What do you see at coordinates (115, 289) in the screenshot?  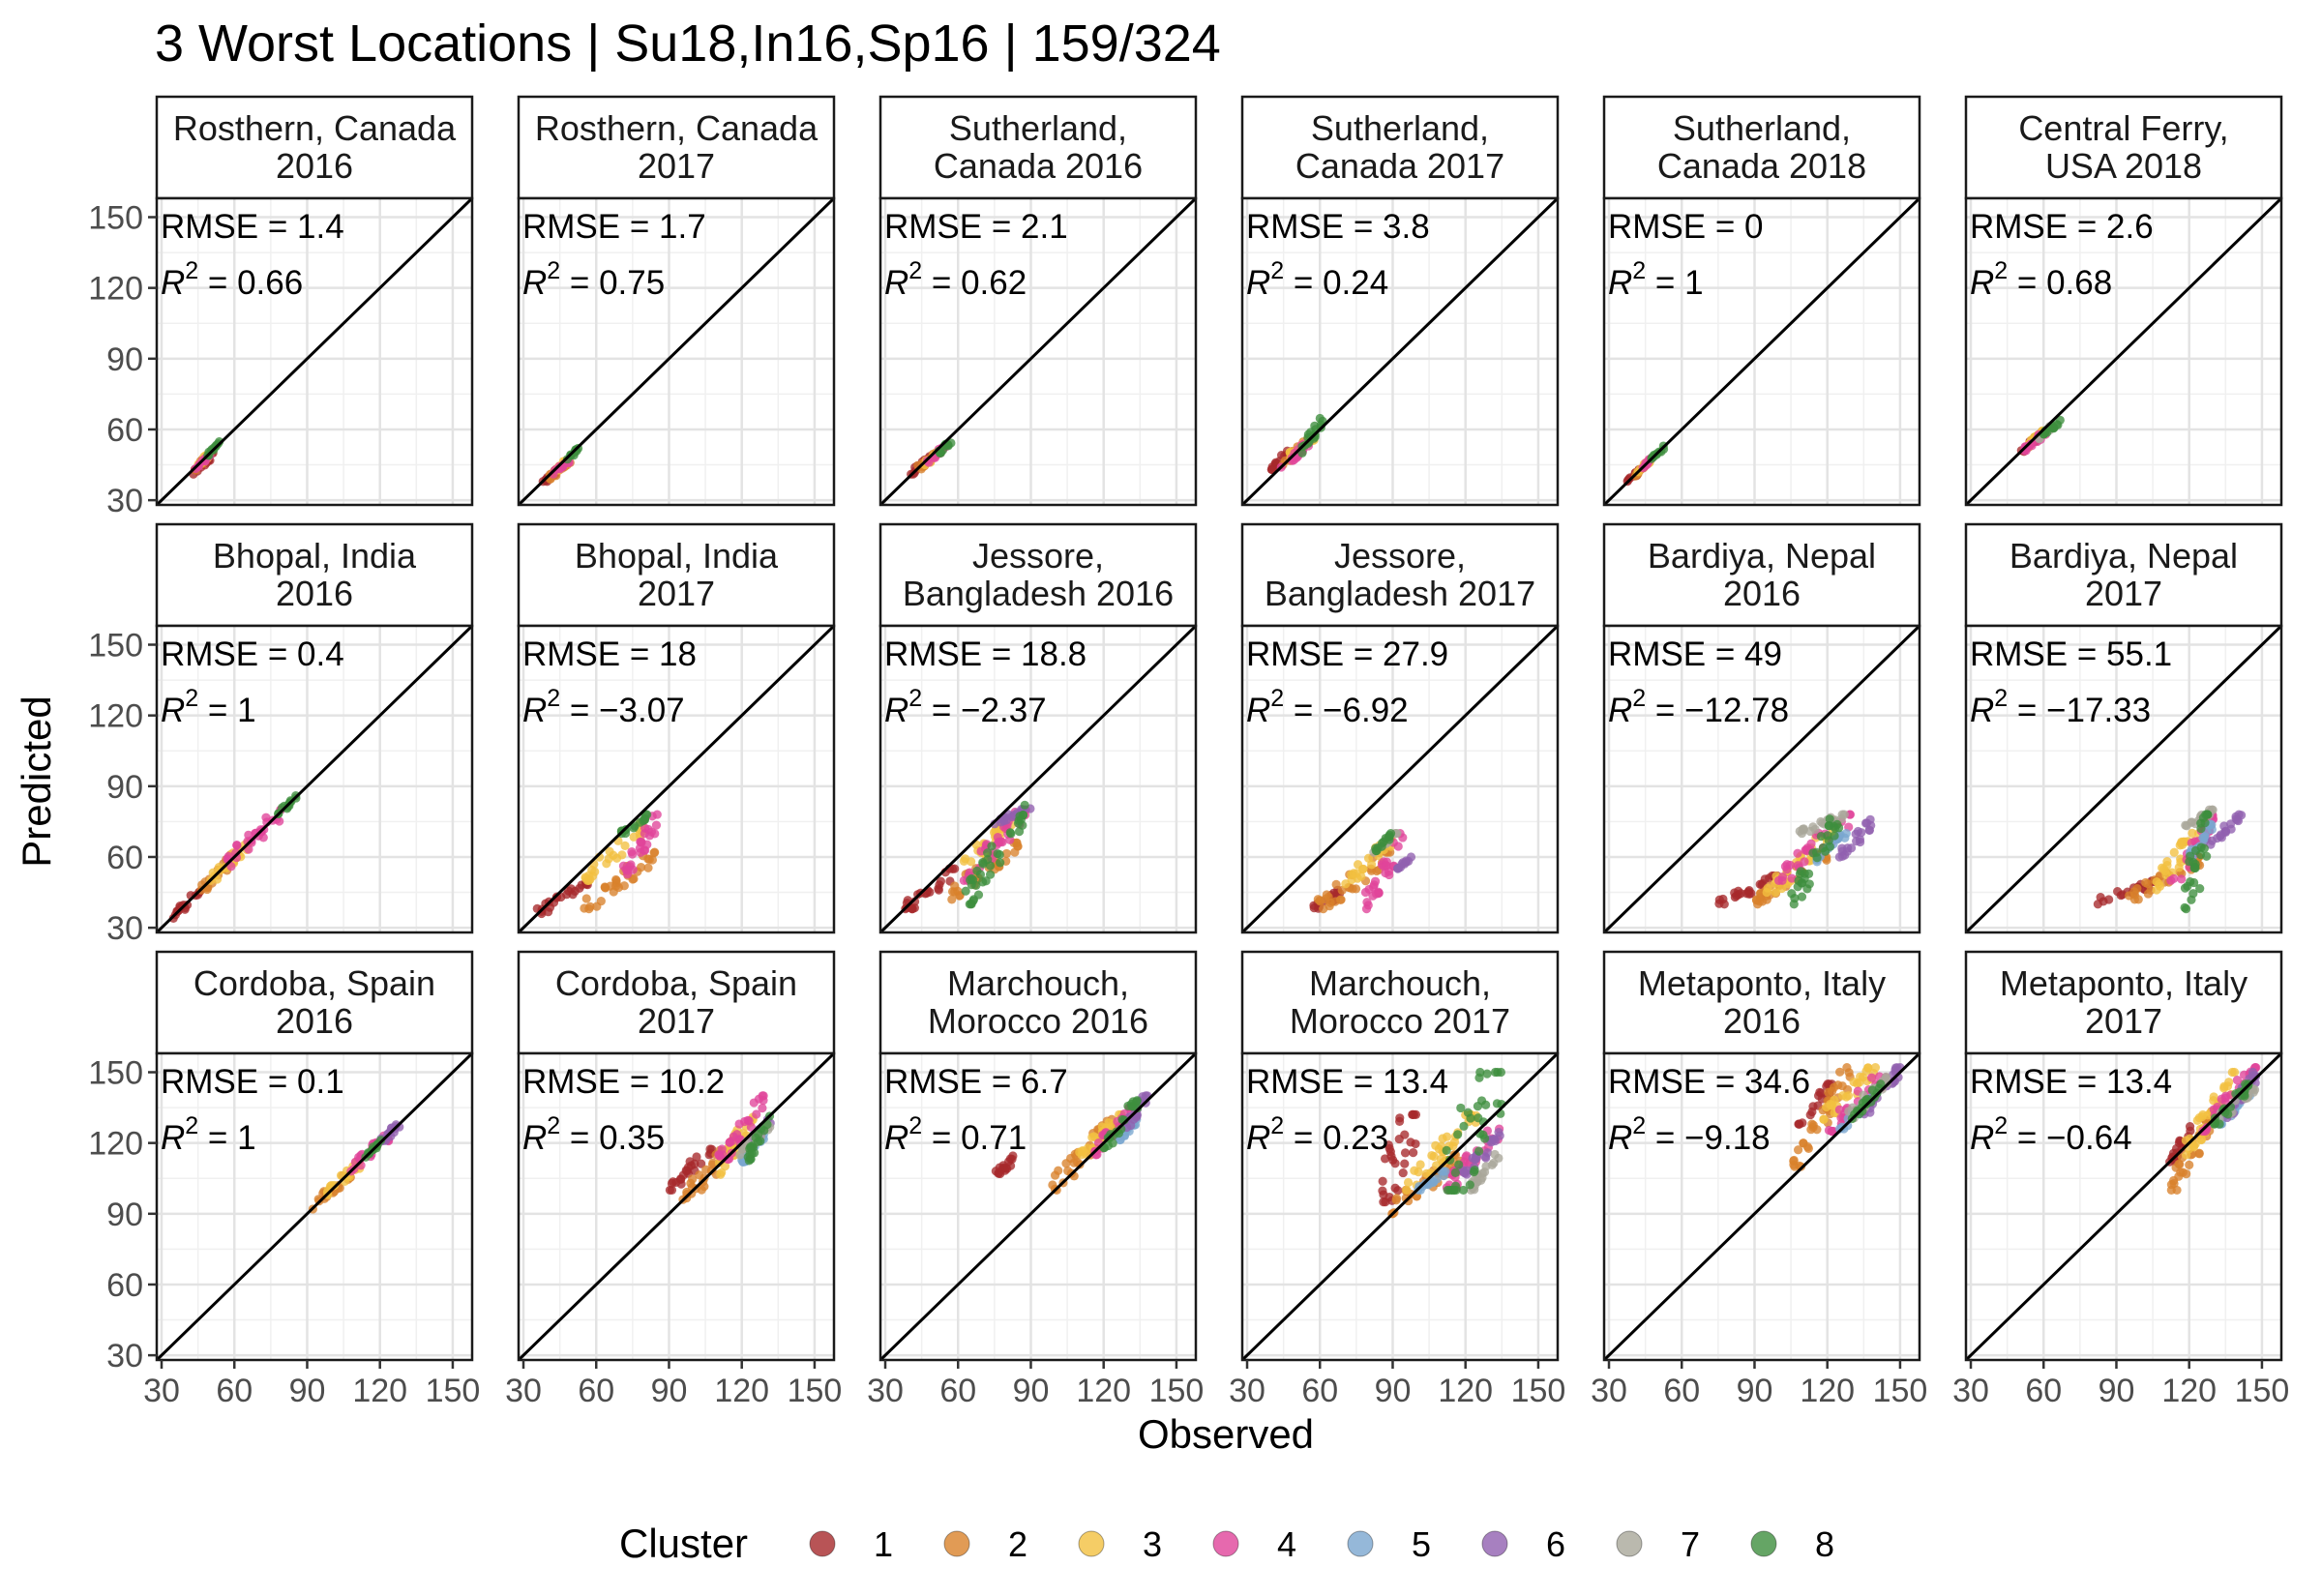 I see `y-tick-label: 120` at bounding box center [115, 289].